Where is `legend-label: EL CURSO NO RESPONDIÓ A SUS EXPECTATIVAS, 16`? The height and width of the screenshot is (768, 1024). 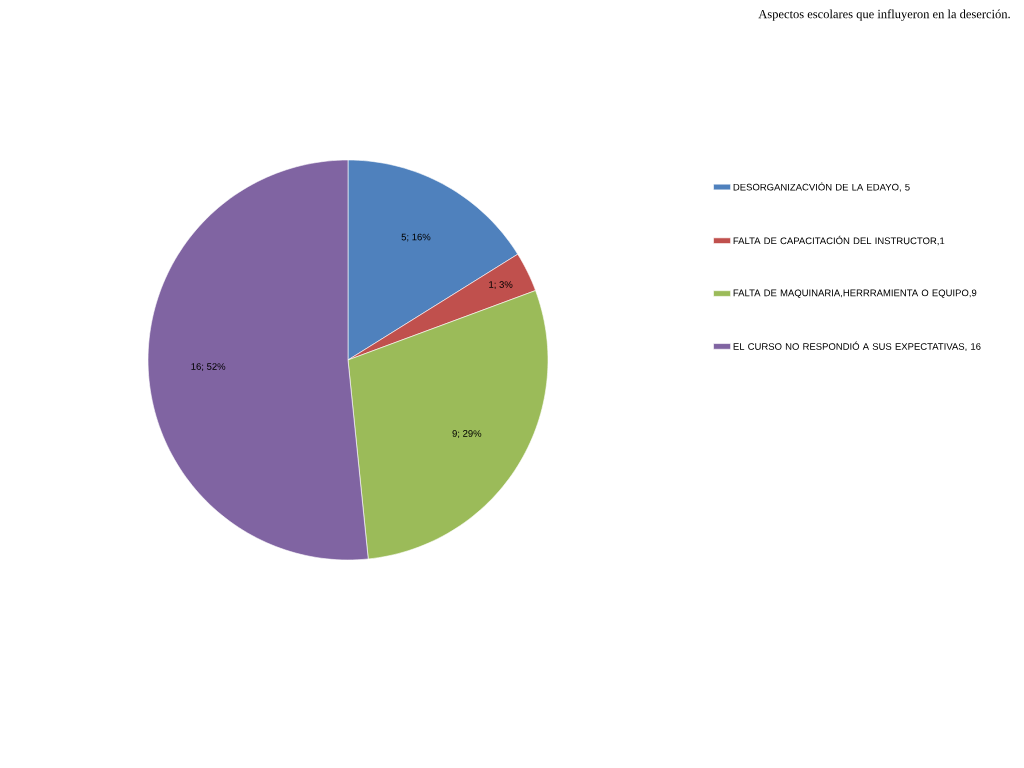
legend-label: EL CURSO NO RESPONDIÓ A SUS EXPECTATIVAS, 16 is located at coordinates (857, 346).